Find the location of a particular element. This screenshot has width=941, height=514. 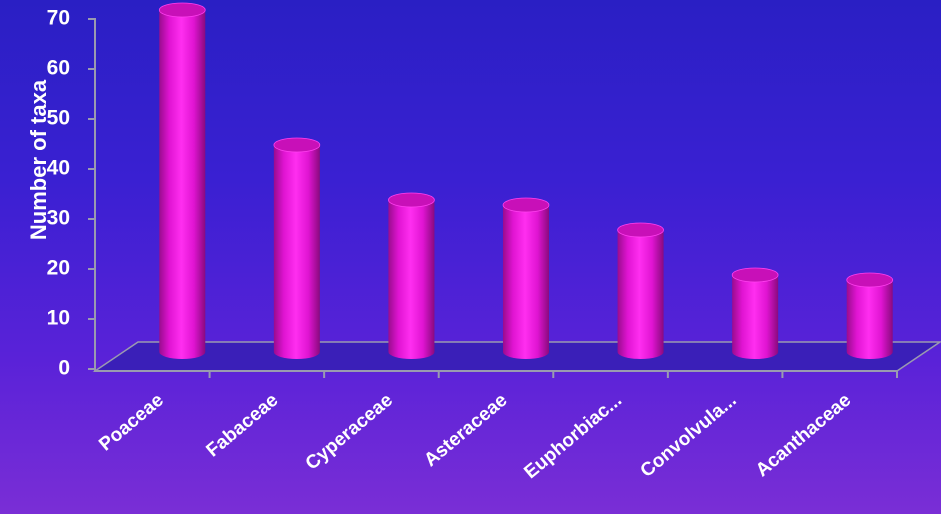

y-tick-label: 30 is located at coordinates (58, 218).